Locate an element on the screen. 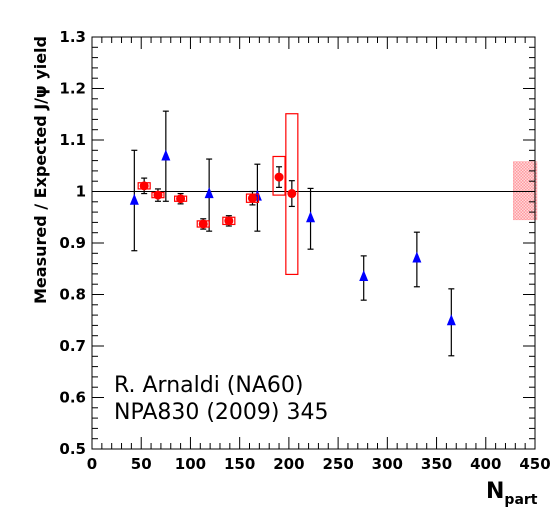  y-tick-label: 0.9 is located at coordinates (72, 243).